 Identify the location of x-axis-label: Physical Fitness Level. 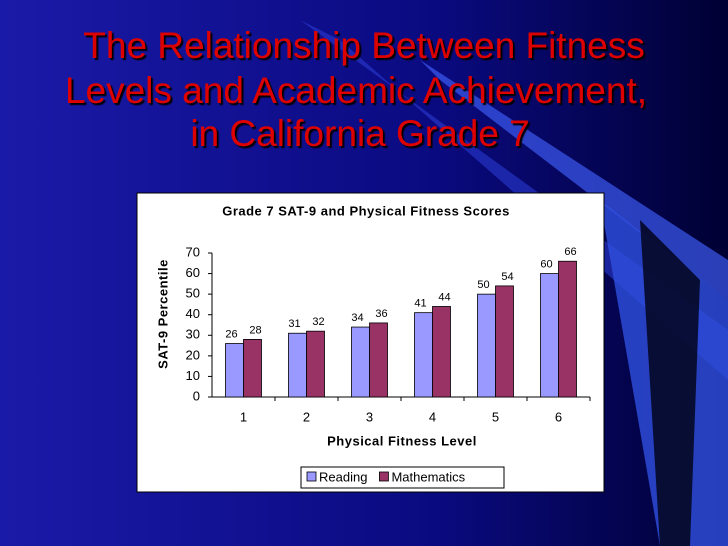
(402, 440).